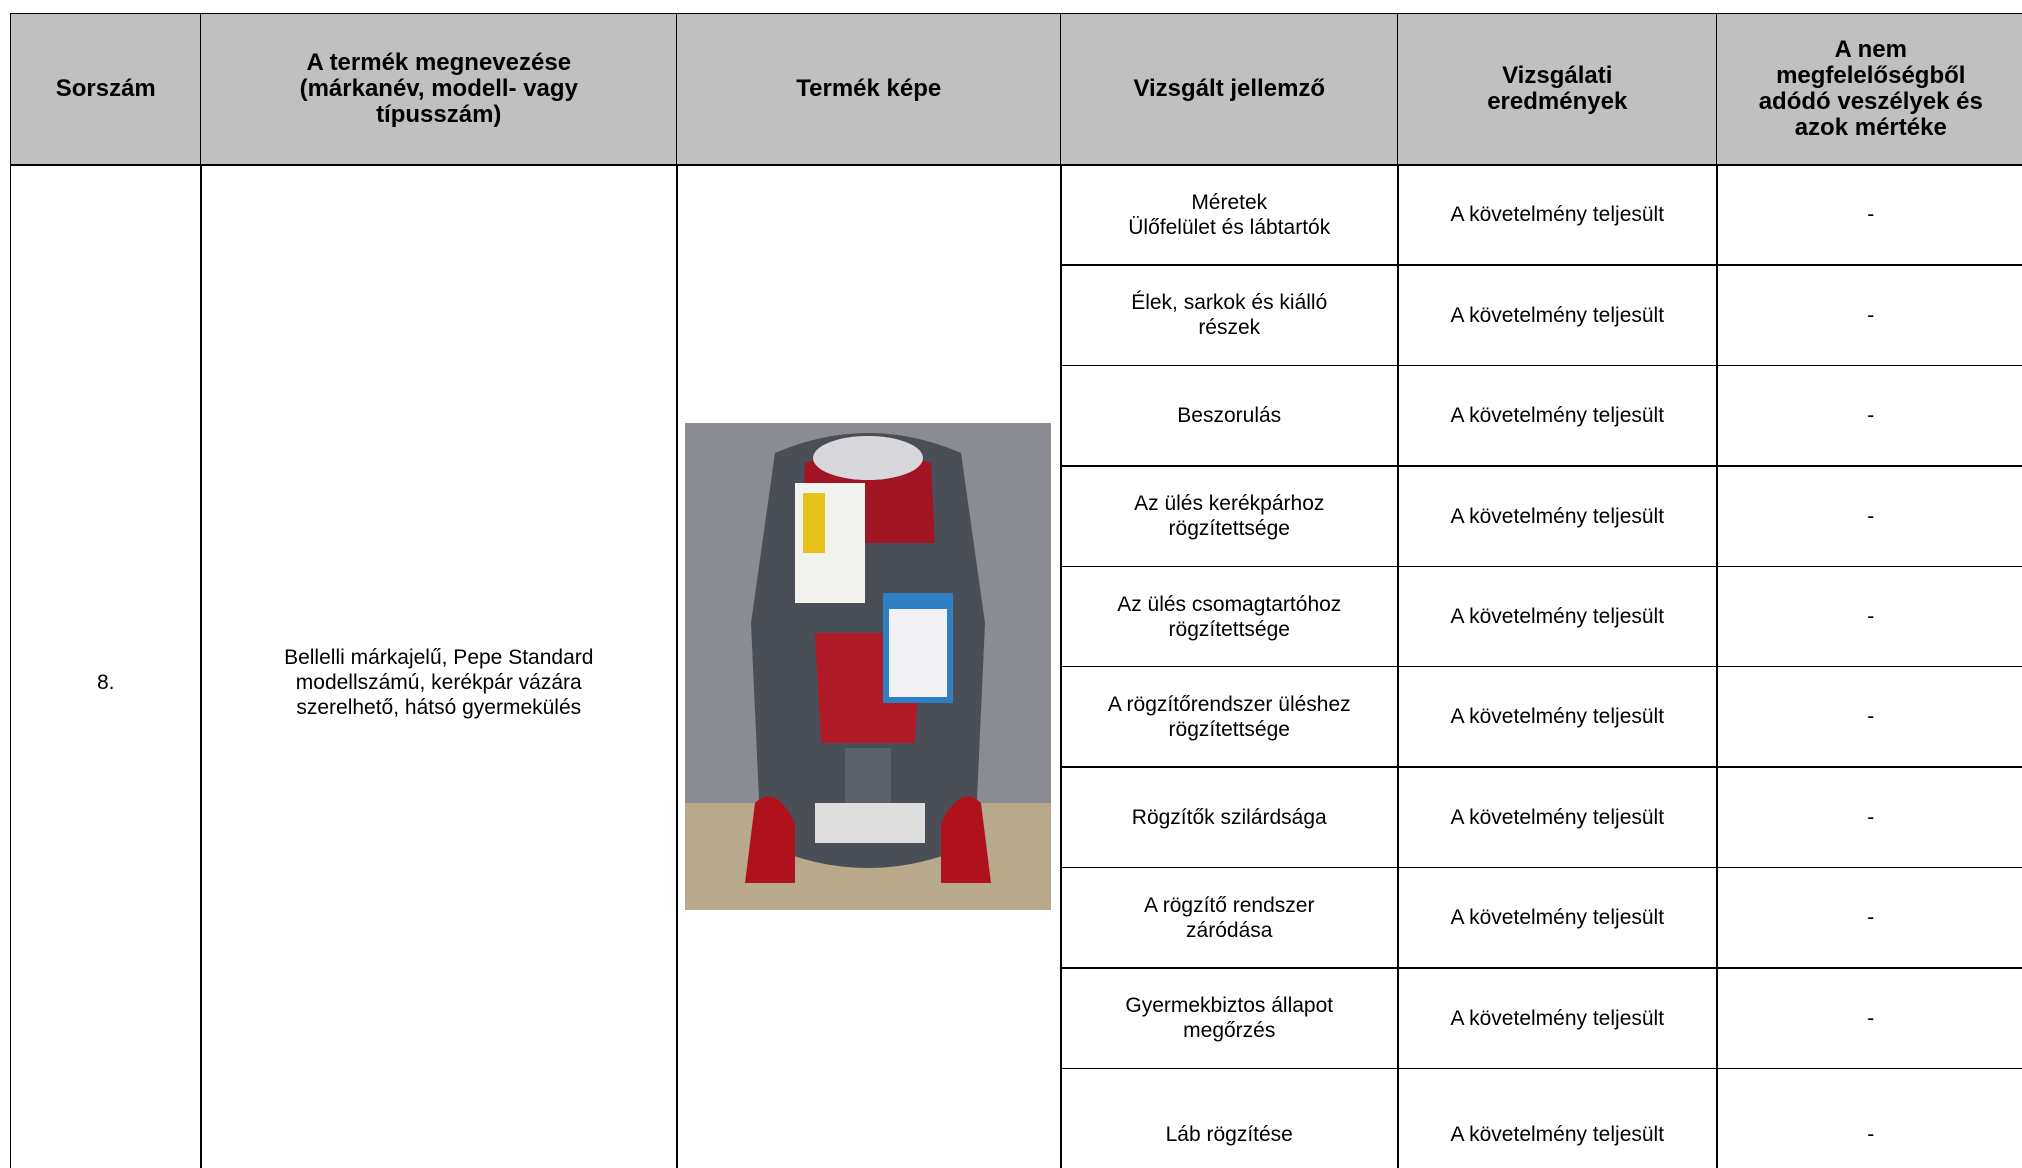  What do you see at coordinates (1229, 1135) in the screenshot?
I see `text-line: Láb rögzítése` at bounding box center [1229, 1135].